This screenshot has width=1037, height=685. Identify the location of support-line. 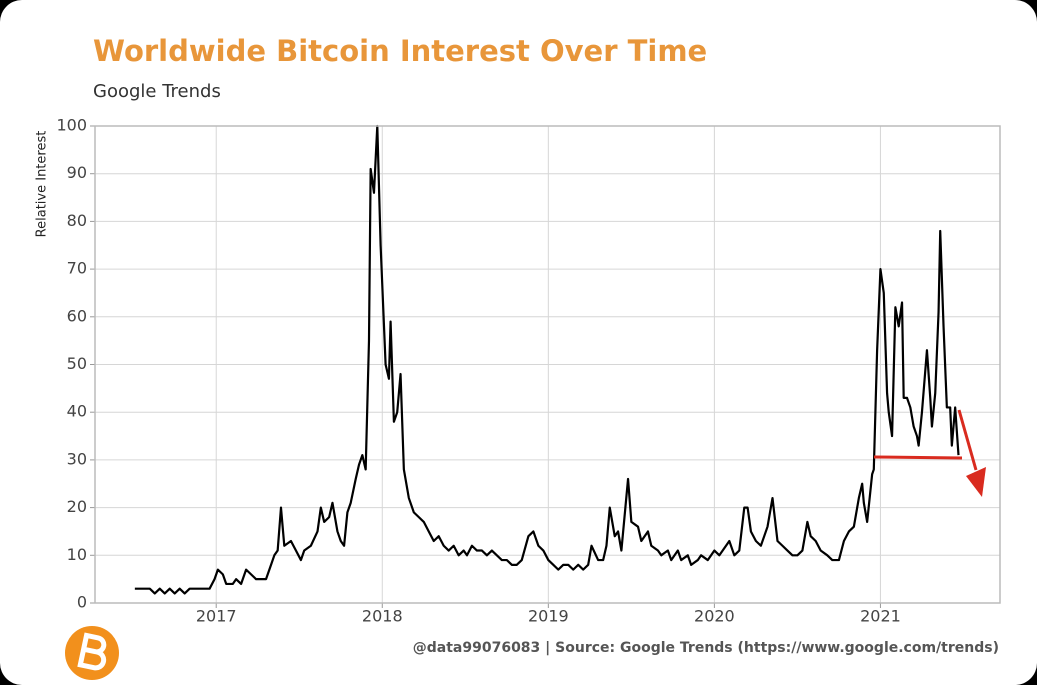
(918, 457).